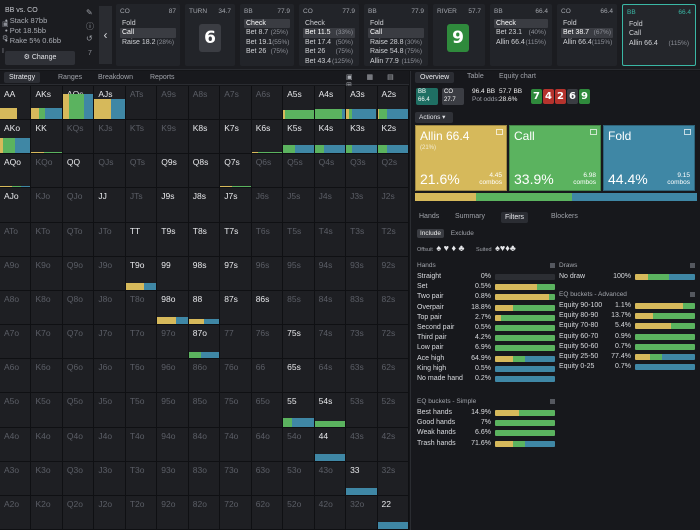  I want to click on hand-cell: 54s, so click(330, 410).